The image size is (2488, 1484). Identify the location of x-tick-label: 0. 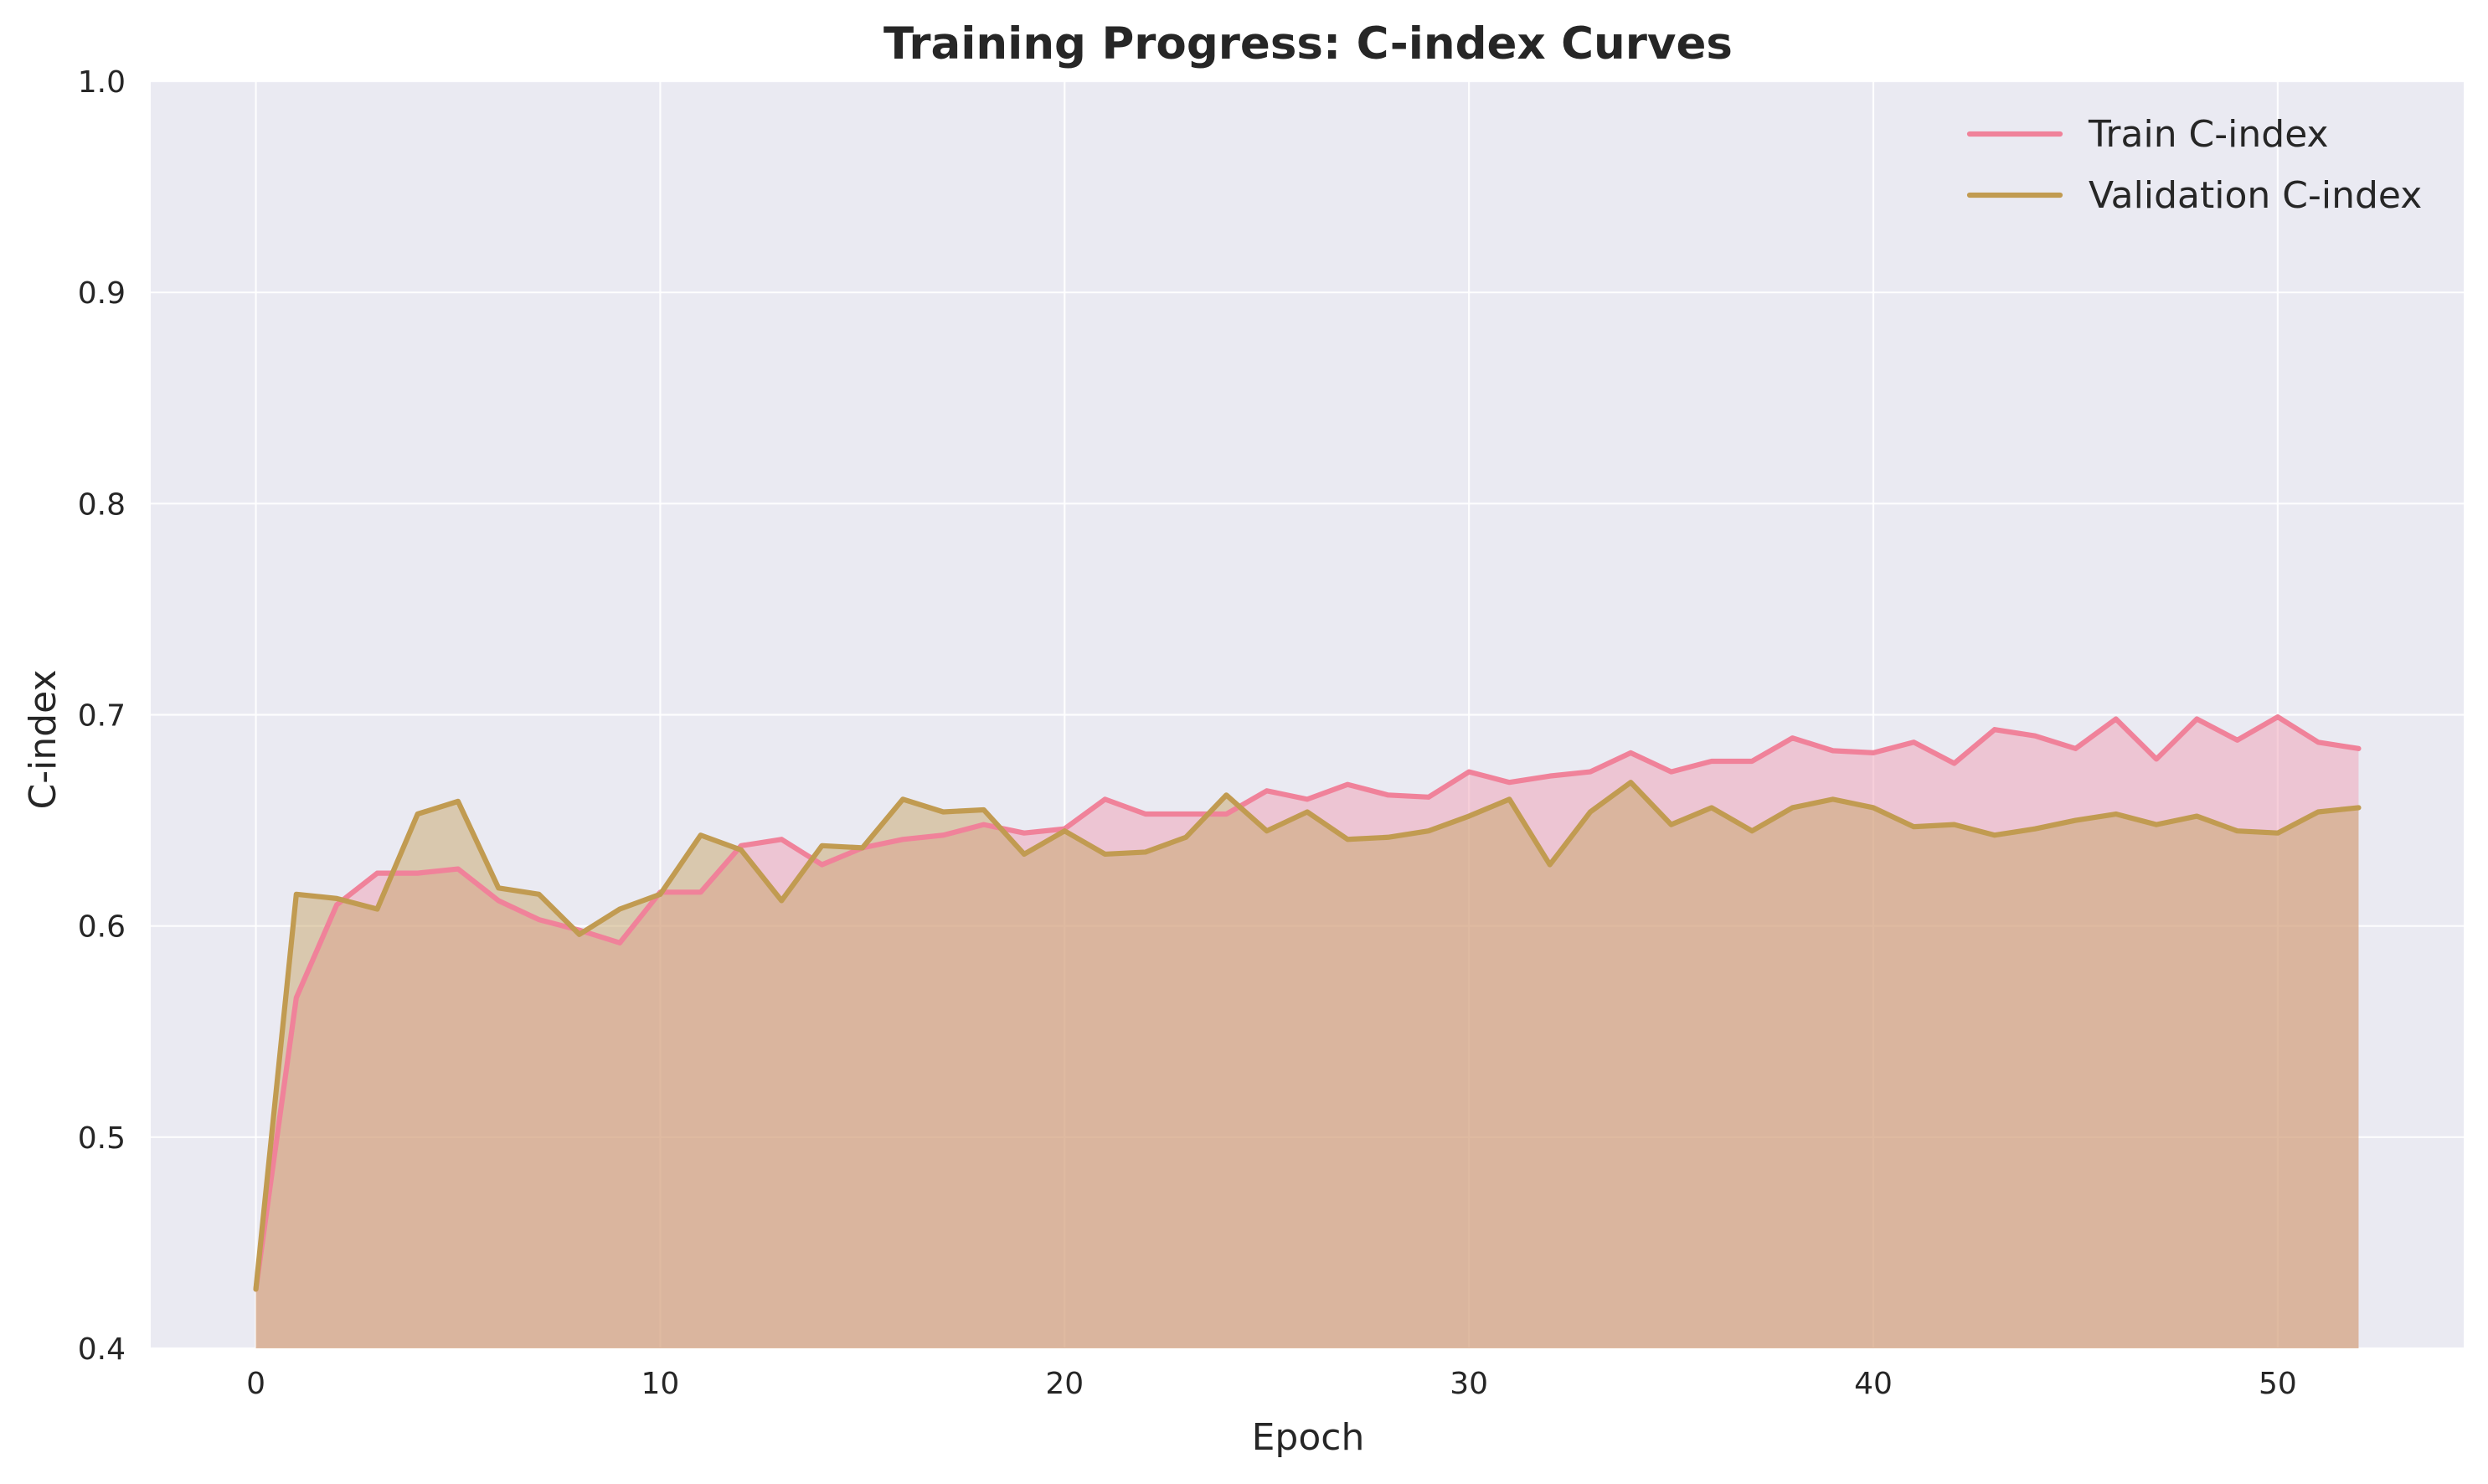
(256, 1384).